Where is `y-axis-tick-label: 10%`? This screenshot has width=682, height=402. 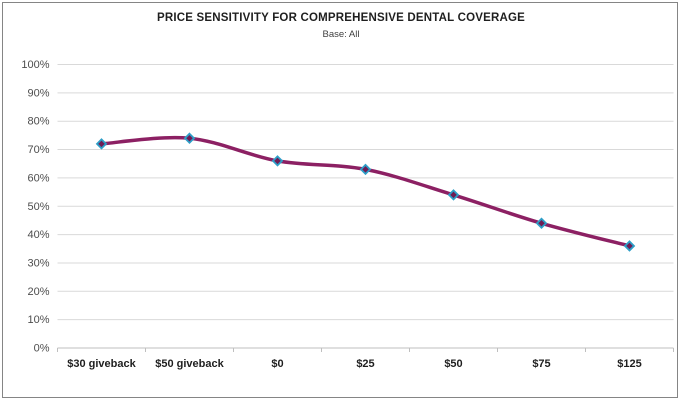
y-axis-tick-label: 10% is located at coordinates (38, 320).